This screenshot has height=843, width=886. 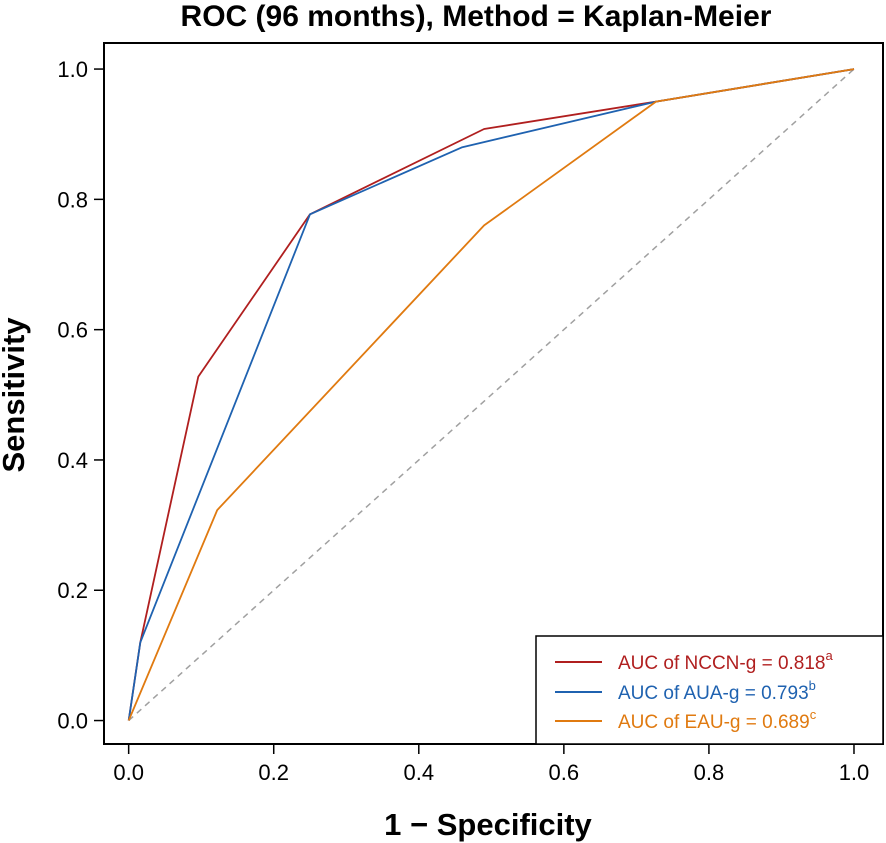 I want to click on x-tick-label: 0.8, so click(x=709, y=772).